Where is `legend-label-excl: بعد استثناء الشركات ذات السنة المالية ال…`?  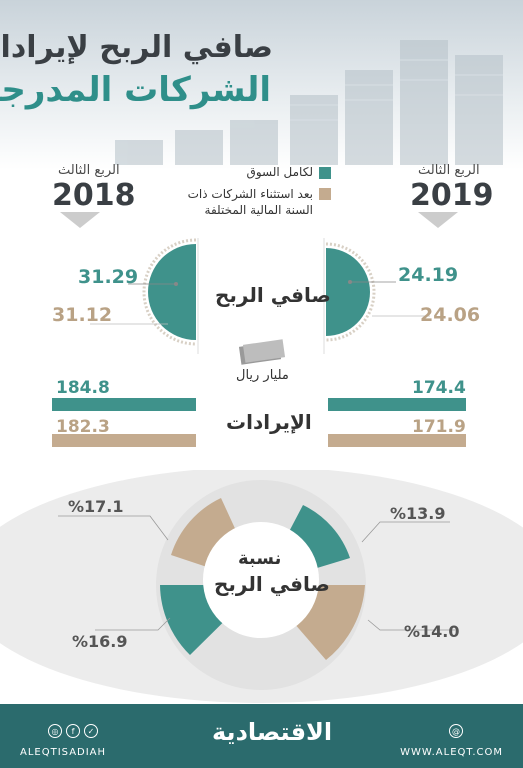
legend-label-excl: بعد استثناء الشركات ذات السنة المالية ال… is located at coordinates (250, 202).